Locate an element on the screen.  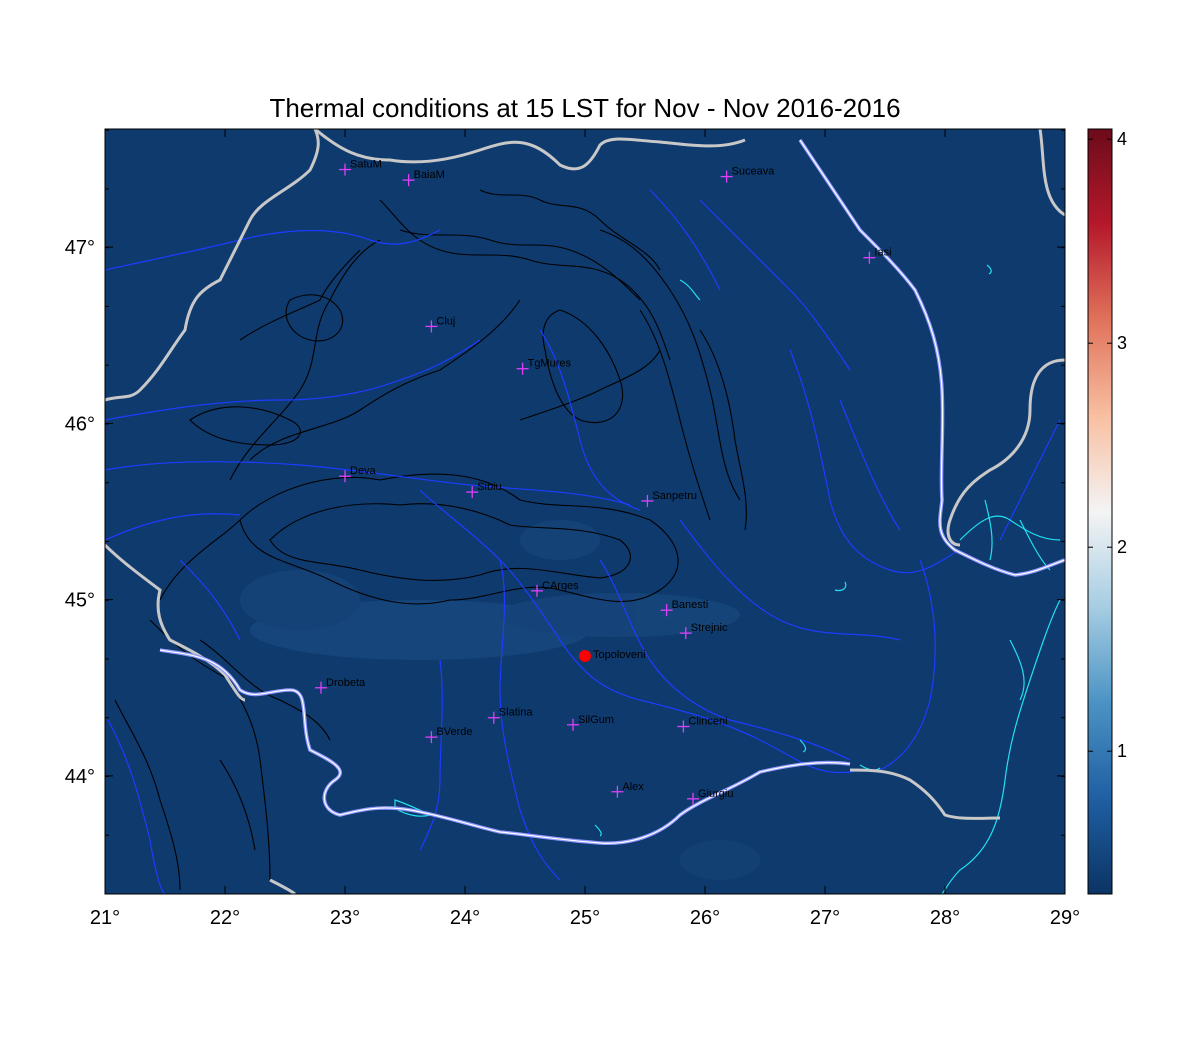
colorbar-bar is located at coordinates (1100, 511).